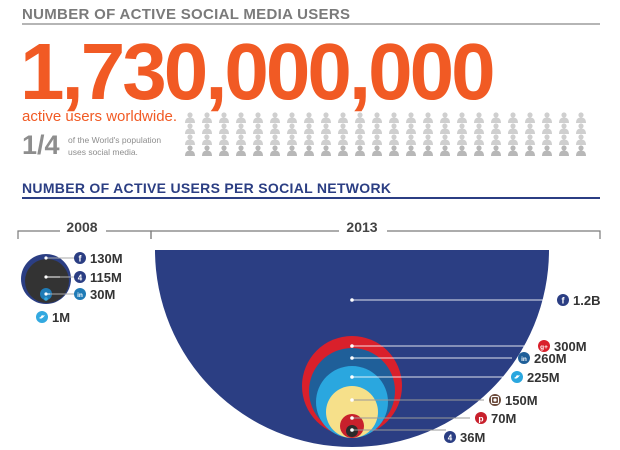  What do you see at coordinates (47, 281) in the screenshot?
I see `bubble-2008-foursquare` at bounding box center [47, 281].